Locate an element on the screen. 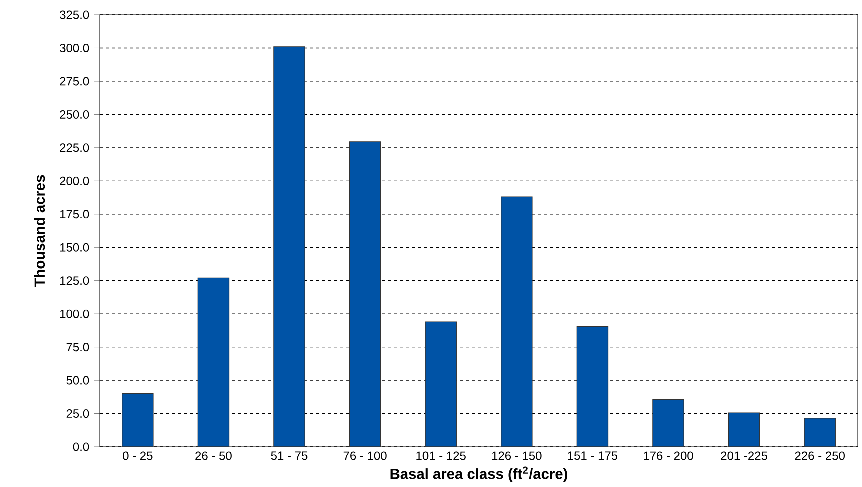 The height and width of the screenshot is (487, 862). y-tick-label: 250.0 is located at coordinates (75, 114).